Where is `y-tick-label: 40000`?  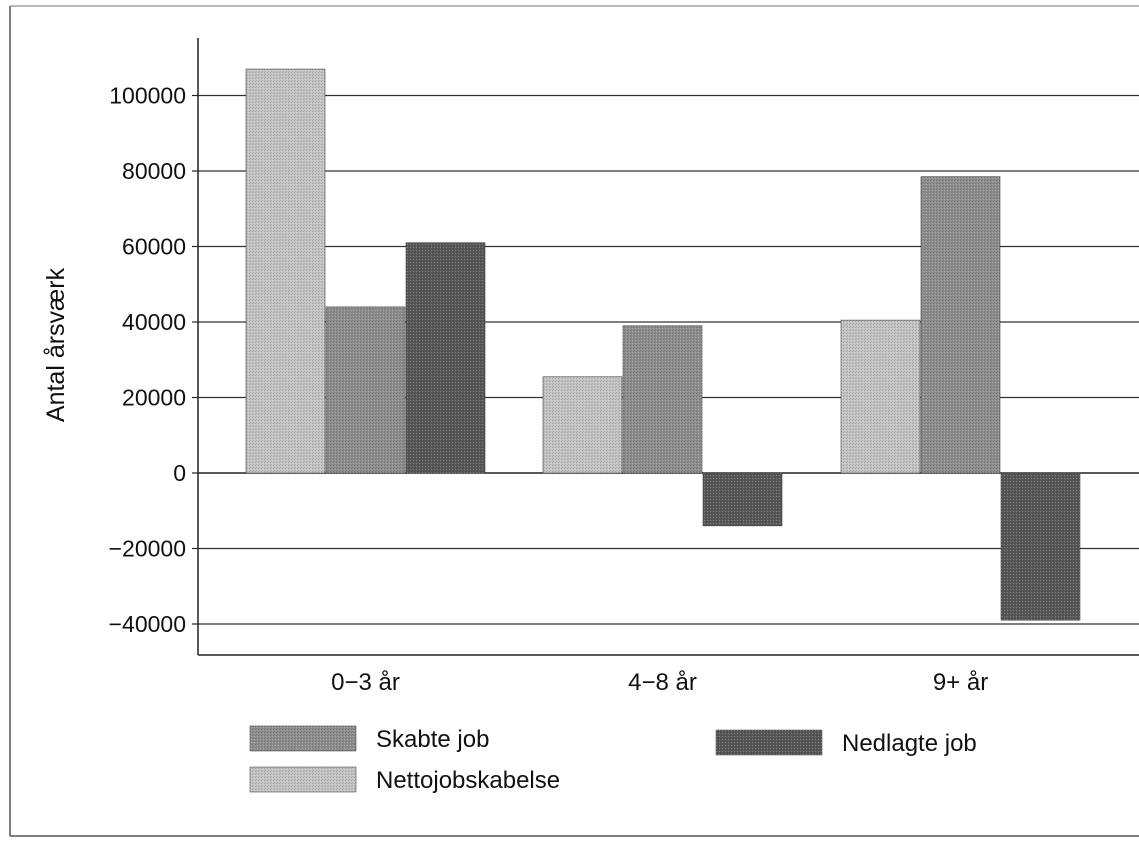 y-tick-label: 40000 is located at coordinates (154, 322).